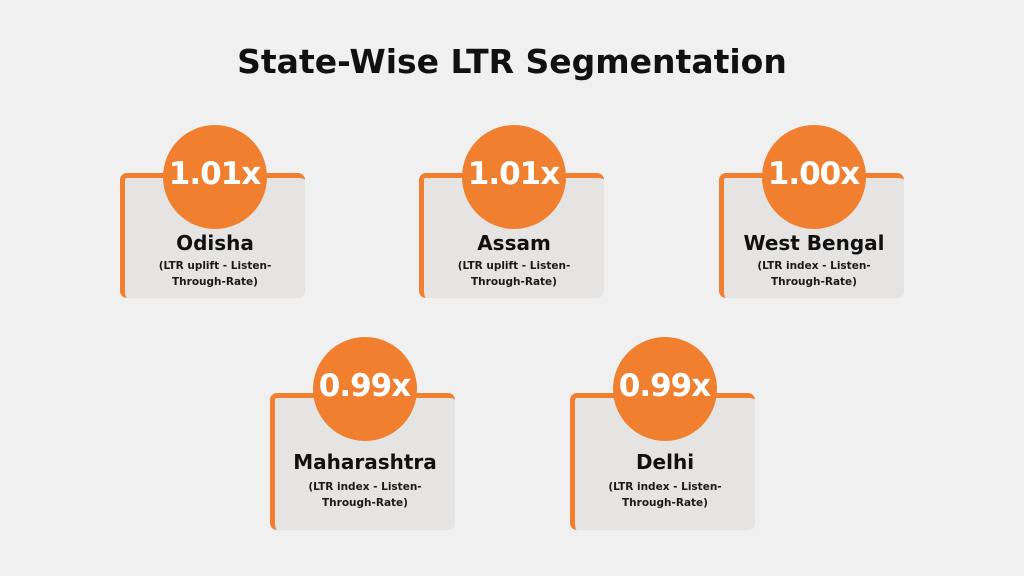 Image resolution: width=1024 pixels, height=576 pixels. What do you see at coordinates (512, 61) in the screenshot?
I see `page-title: State-Wise LTR Segmentation` at bounding box center [512, 61].